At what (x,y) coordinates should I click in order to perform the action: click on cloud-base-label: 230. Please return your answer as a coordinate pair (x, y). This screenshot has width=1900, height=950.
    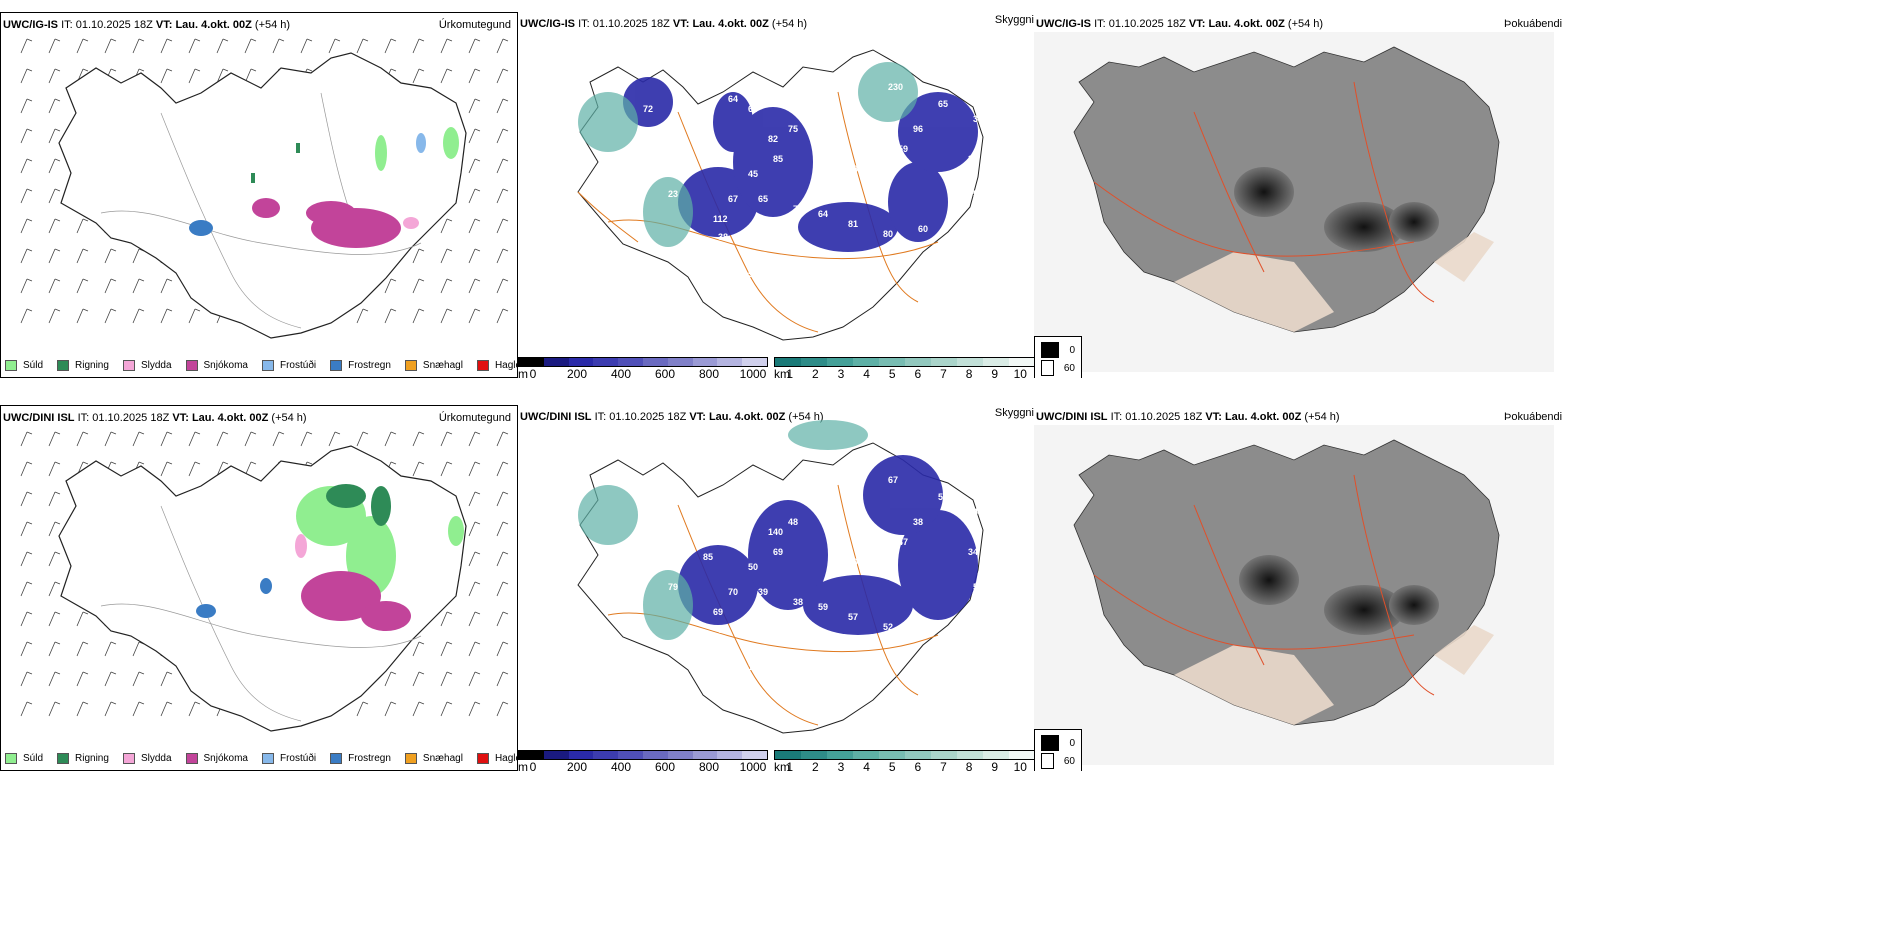
    Looking at the image, I should click on (895, 87).